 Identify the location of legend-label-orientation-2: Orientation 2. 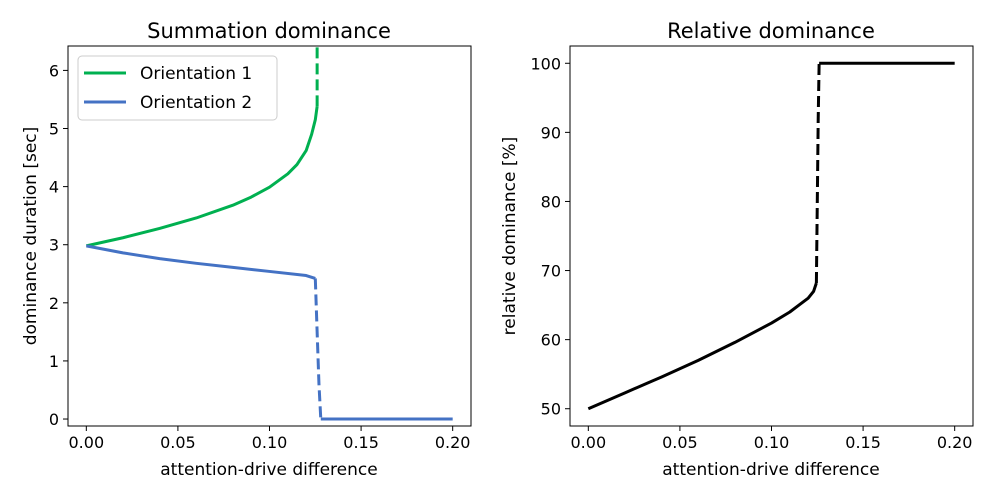
(196, 103).